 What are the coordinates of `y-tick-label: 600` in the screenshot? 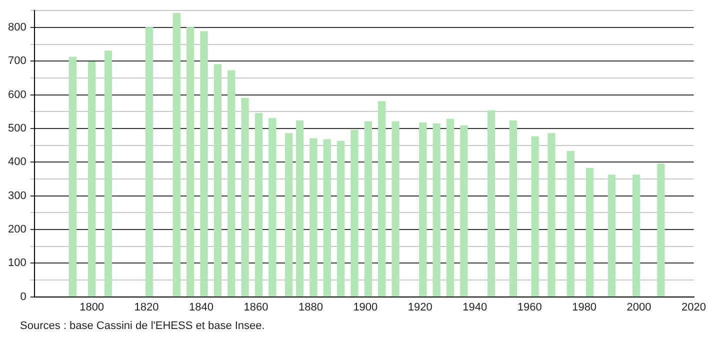 It's located at (17, 94).